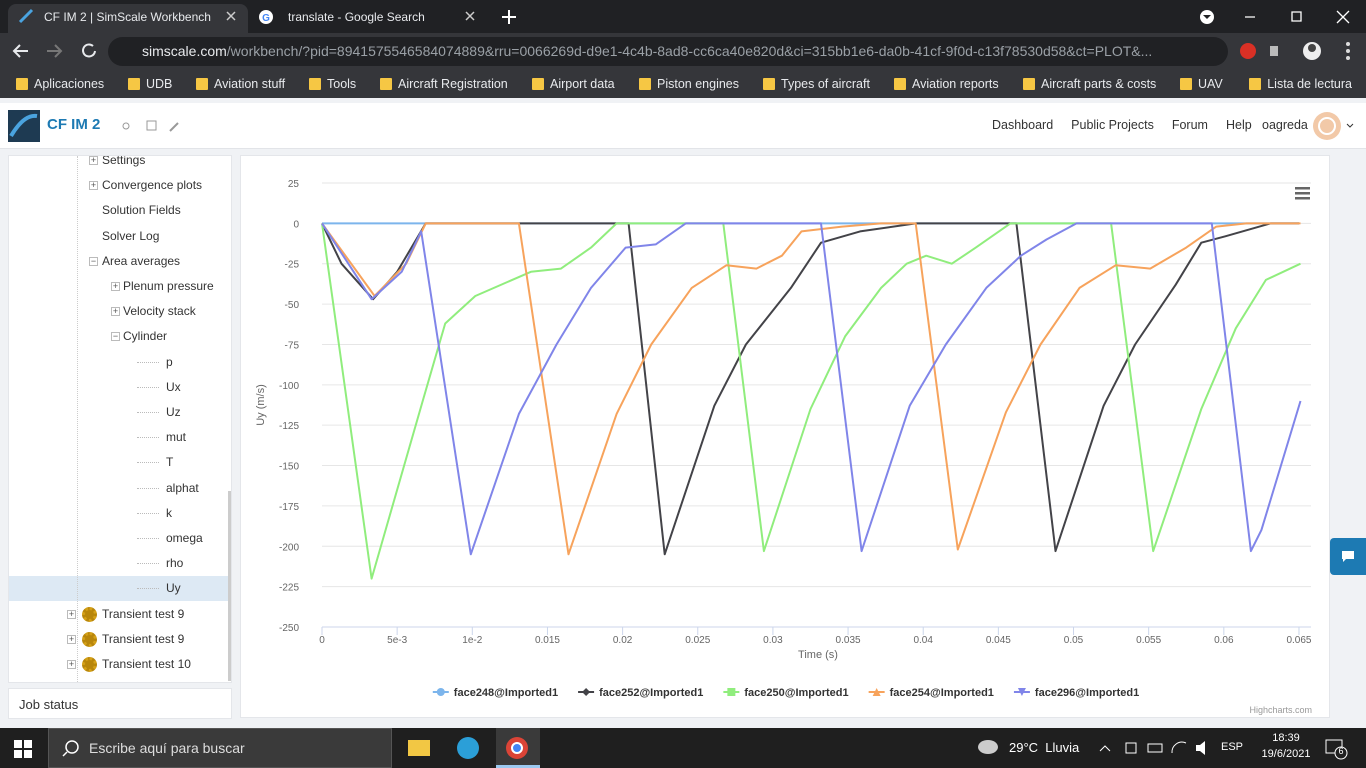 The height and width of the screenshot is (768, 1366). Describe the element at coordinates (120, 664) in the screenshot. I see `simulation-item: + Transient test 10` at that location.